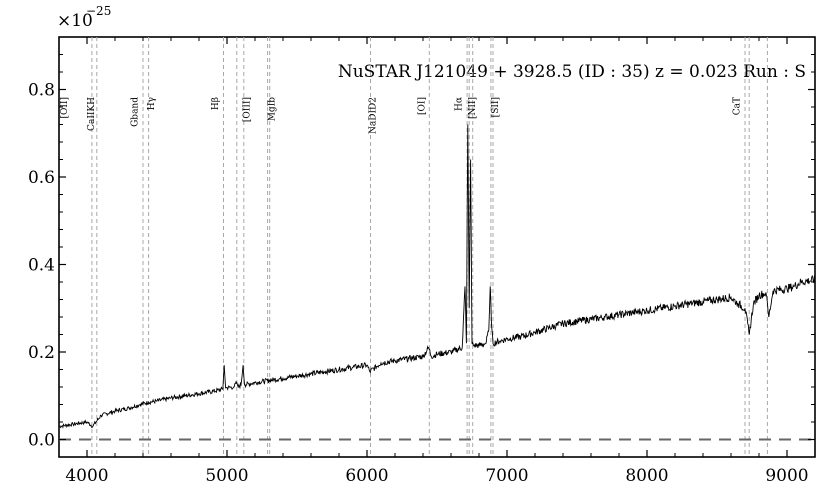  Describe the element at coordinates (460, 104) in the screenshot. I see `line-label: Hα` at that location.